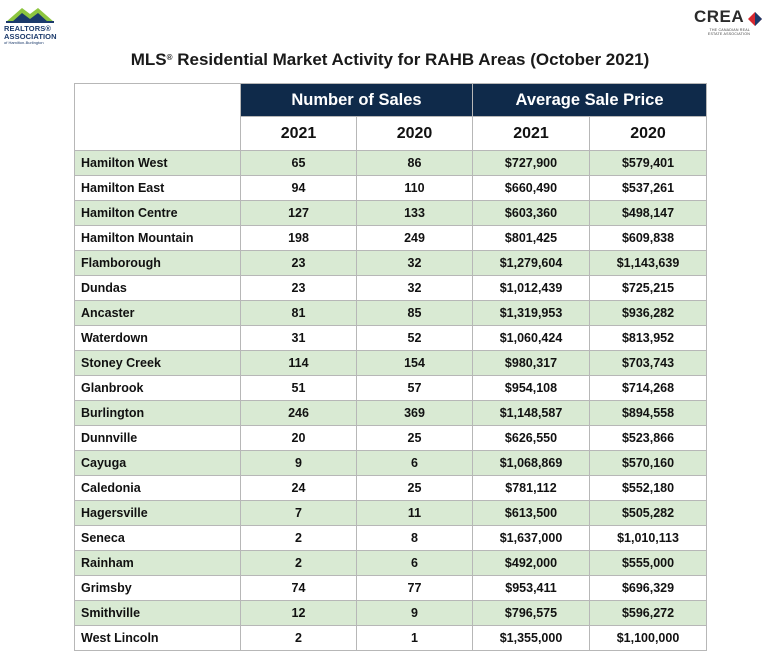 This screenshot has width=780, height=670. Describe the element at coordinates (648, 438) in the screenshot. I see `price-2020-cell: $523,866` at that location.